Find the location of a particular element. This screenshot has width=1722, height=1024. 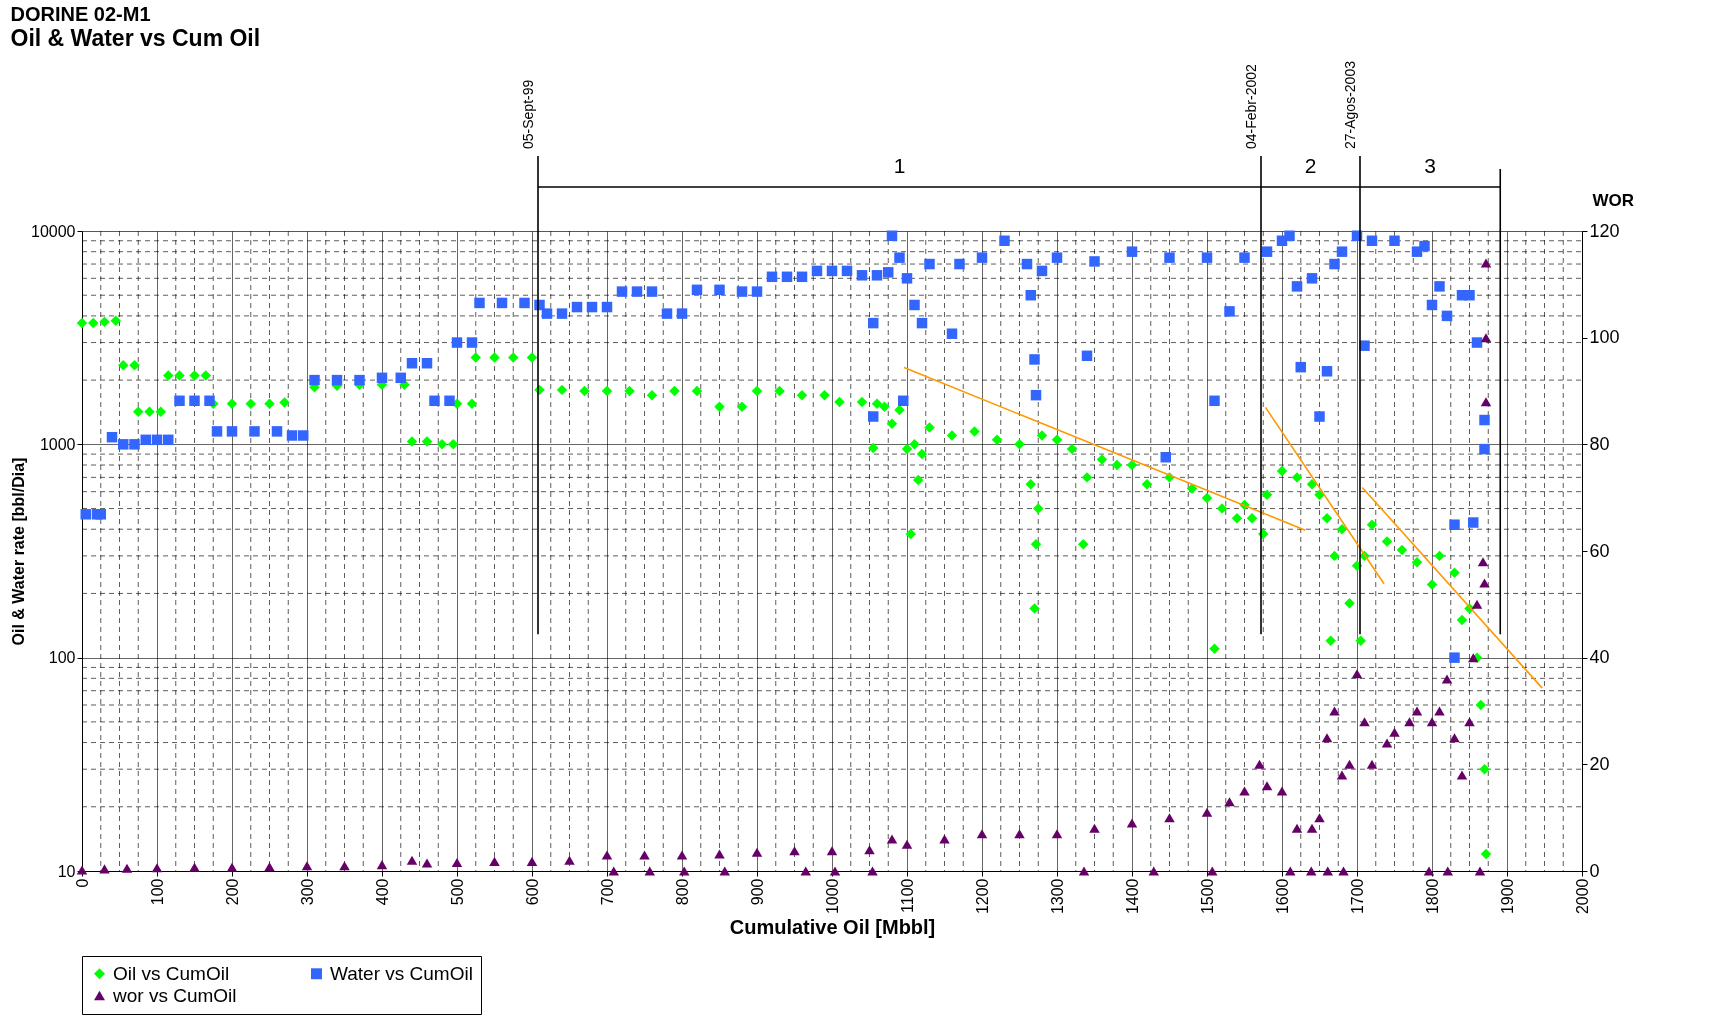

y-tick-label: 1000 is located at coordinates (57, 444).